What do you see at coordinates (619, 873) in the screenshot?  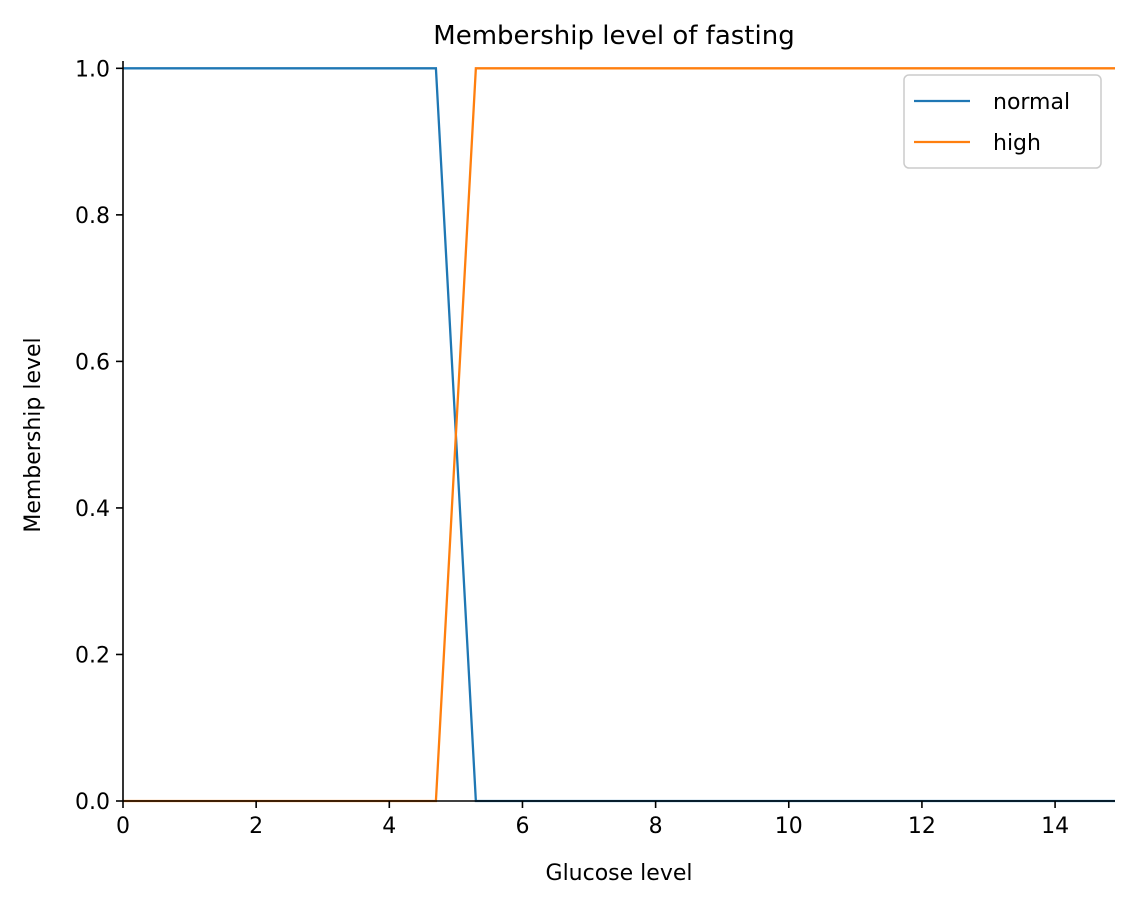 I see `x-axis-label: Glucose level` at bounding box center [619, 873].